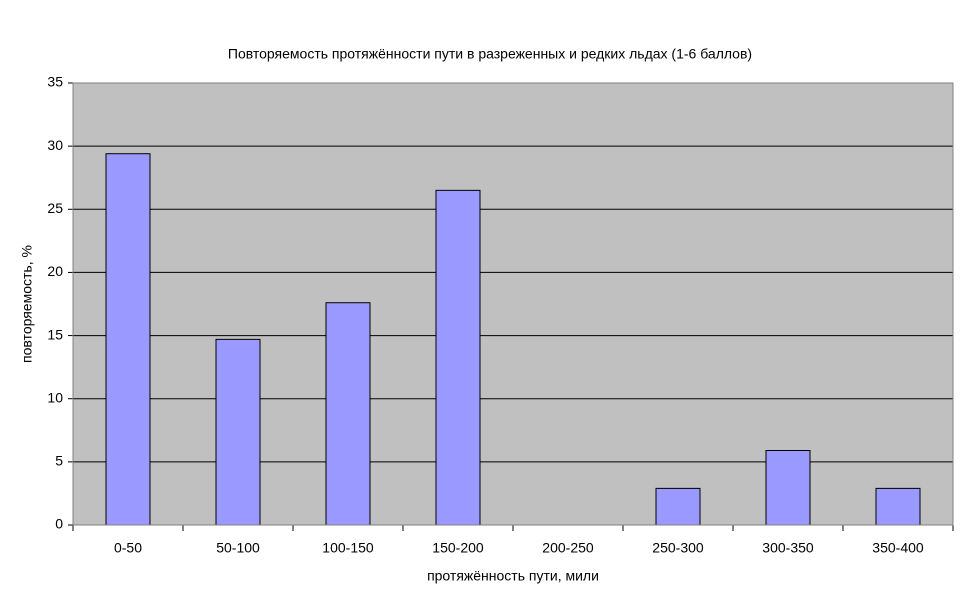  I want to click on x-tick-label: 200-250, so click(568, 548).